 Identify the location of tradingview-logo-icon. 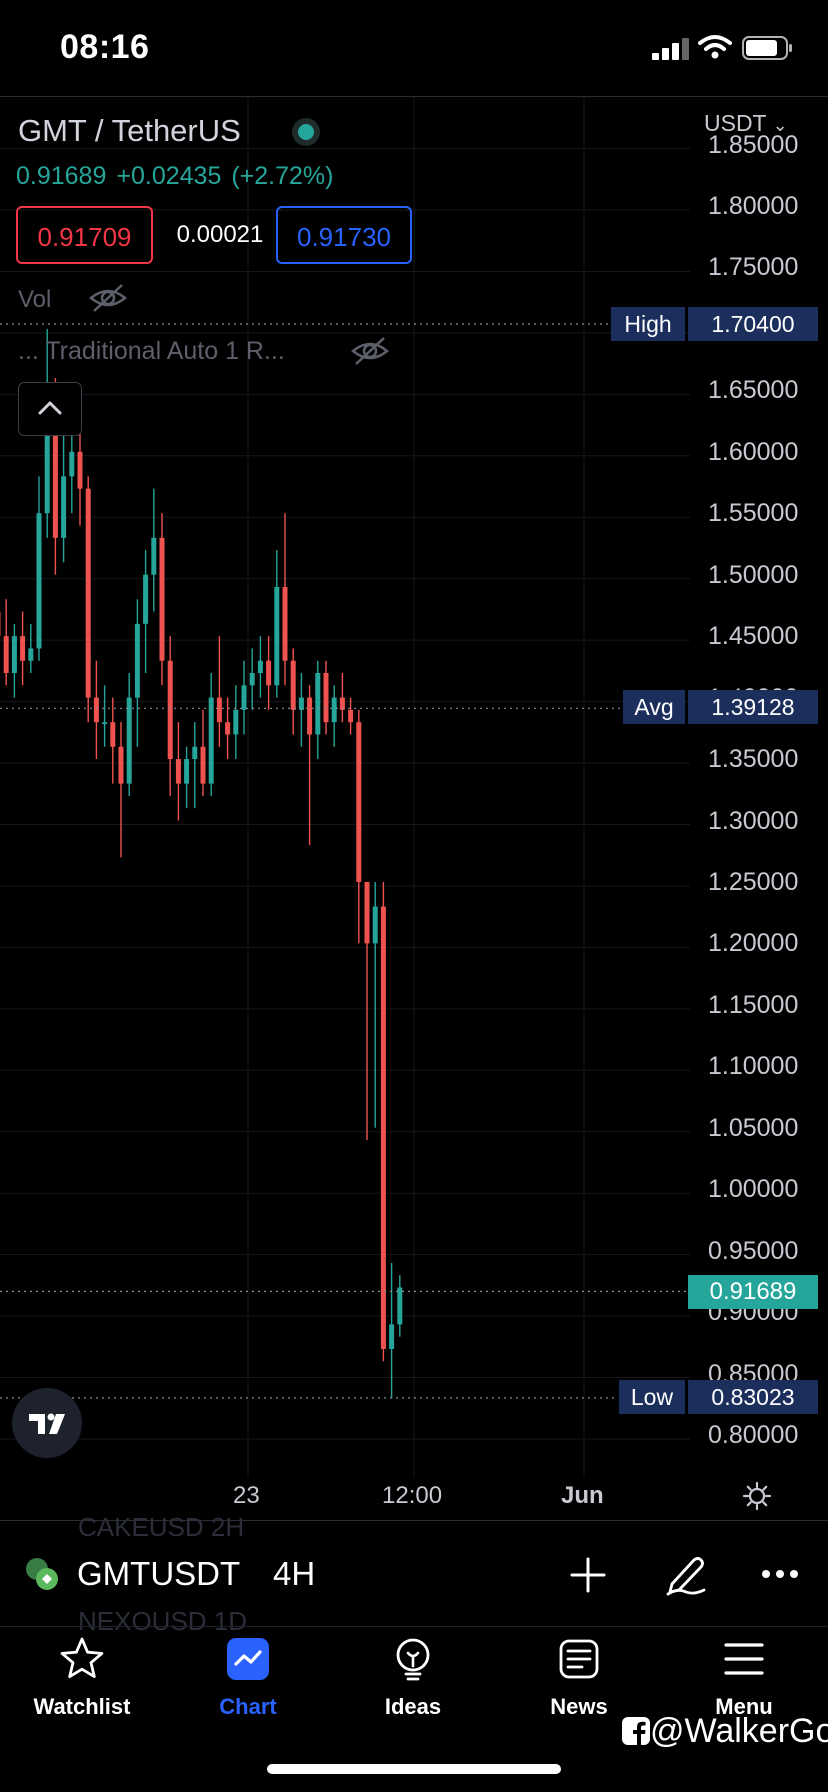
(47, 1423).